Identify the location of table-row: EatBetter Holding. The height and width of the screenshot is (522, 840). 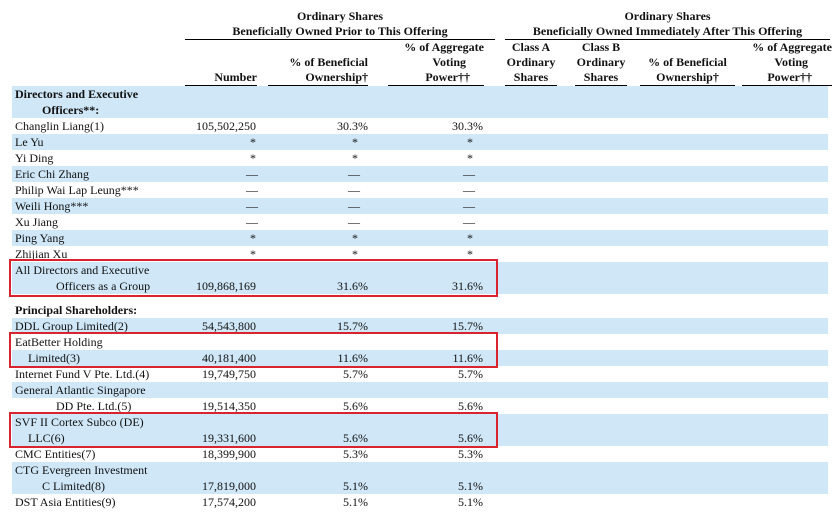
(420, 342).